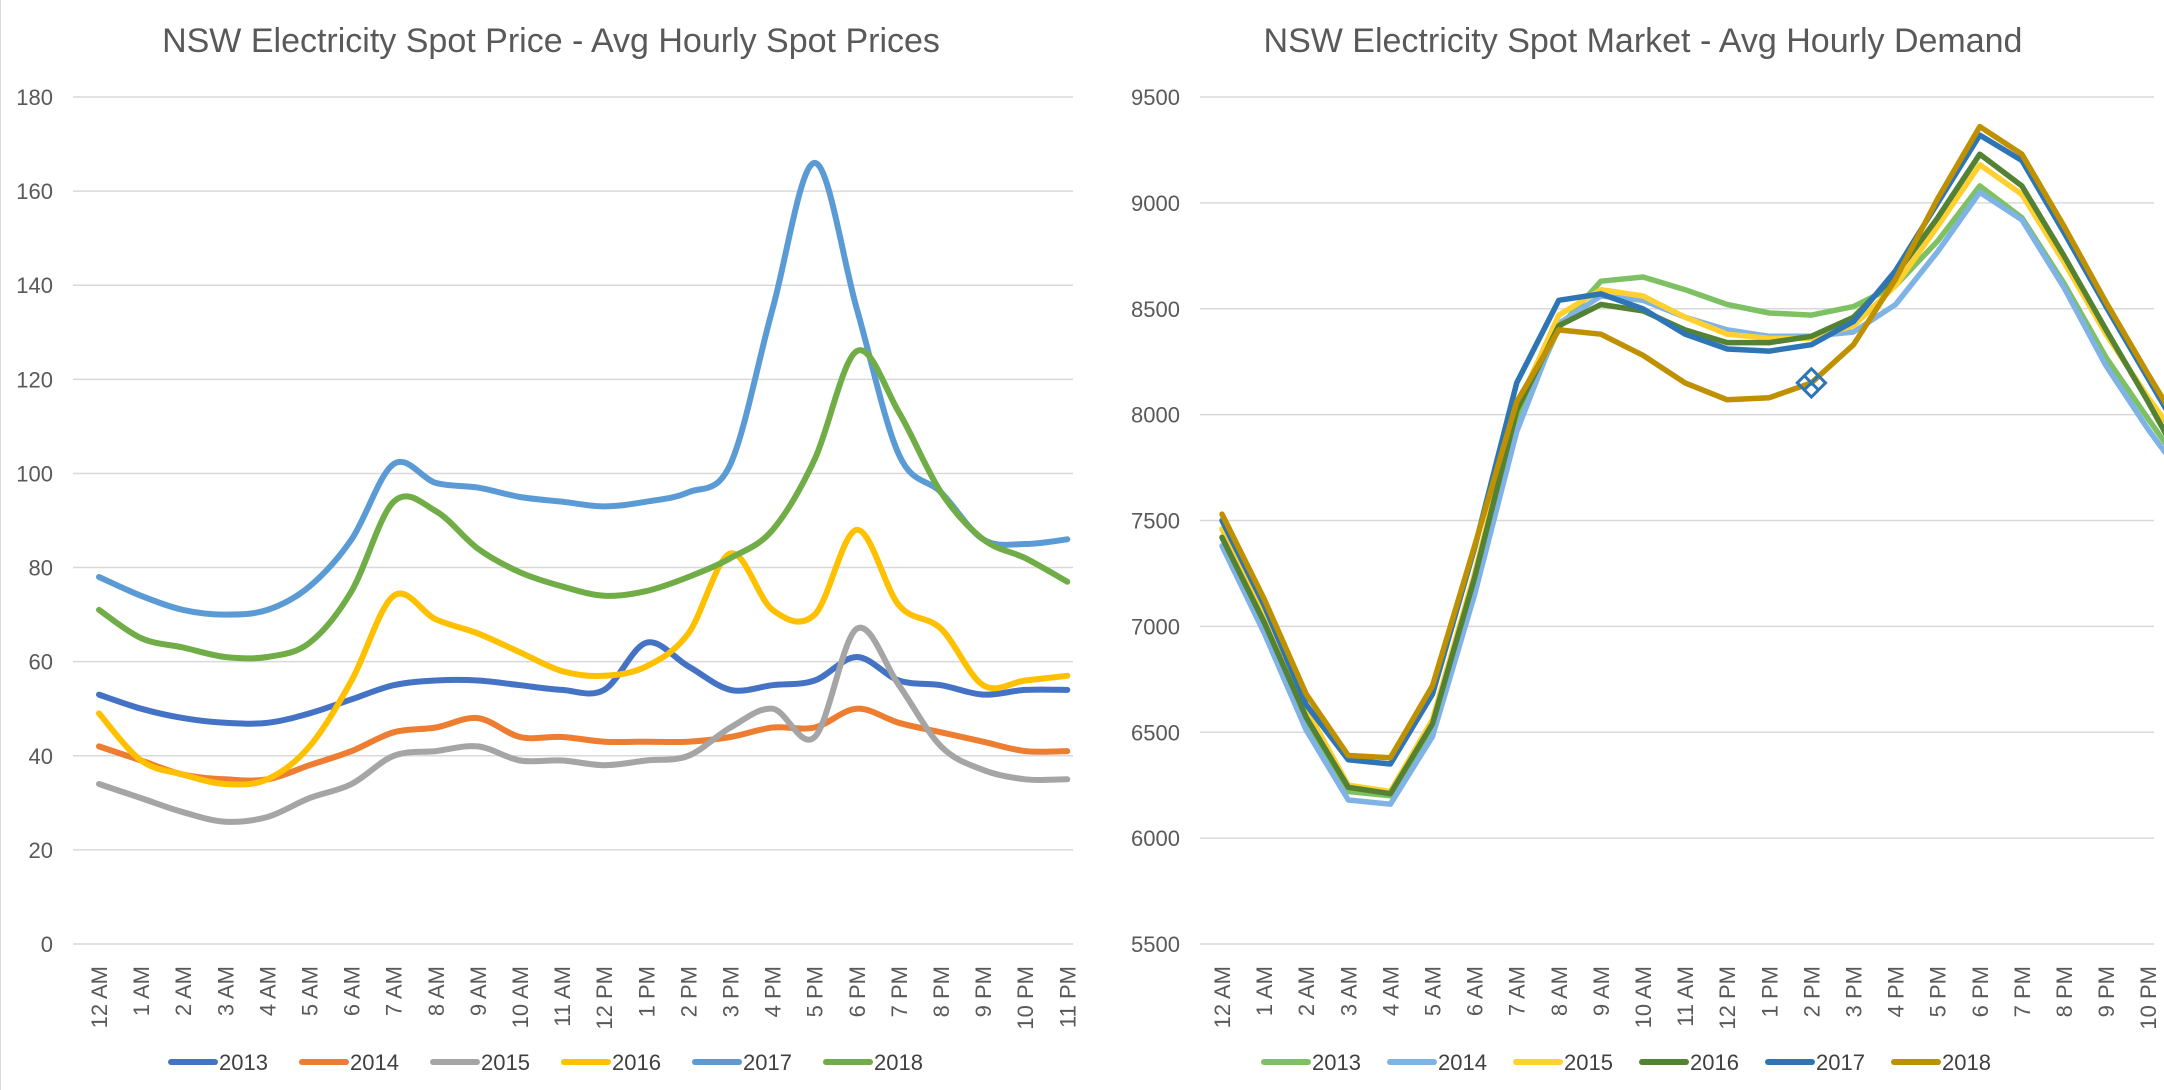 The height and width of the screenshot is (1090, 2164). I want to click on price-x-tick-label: 12 PM, so click(604, 998).